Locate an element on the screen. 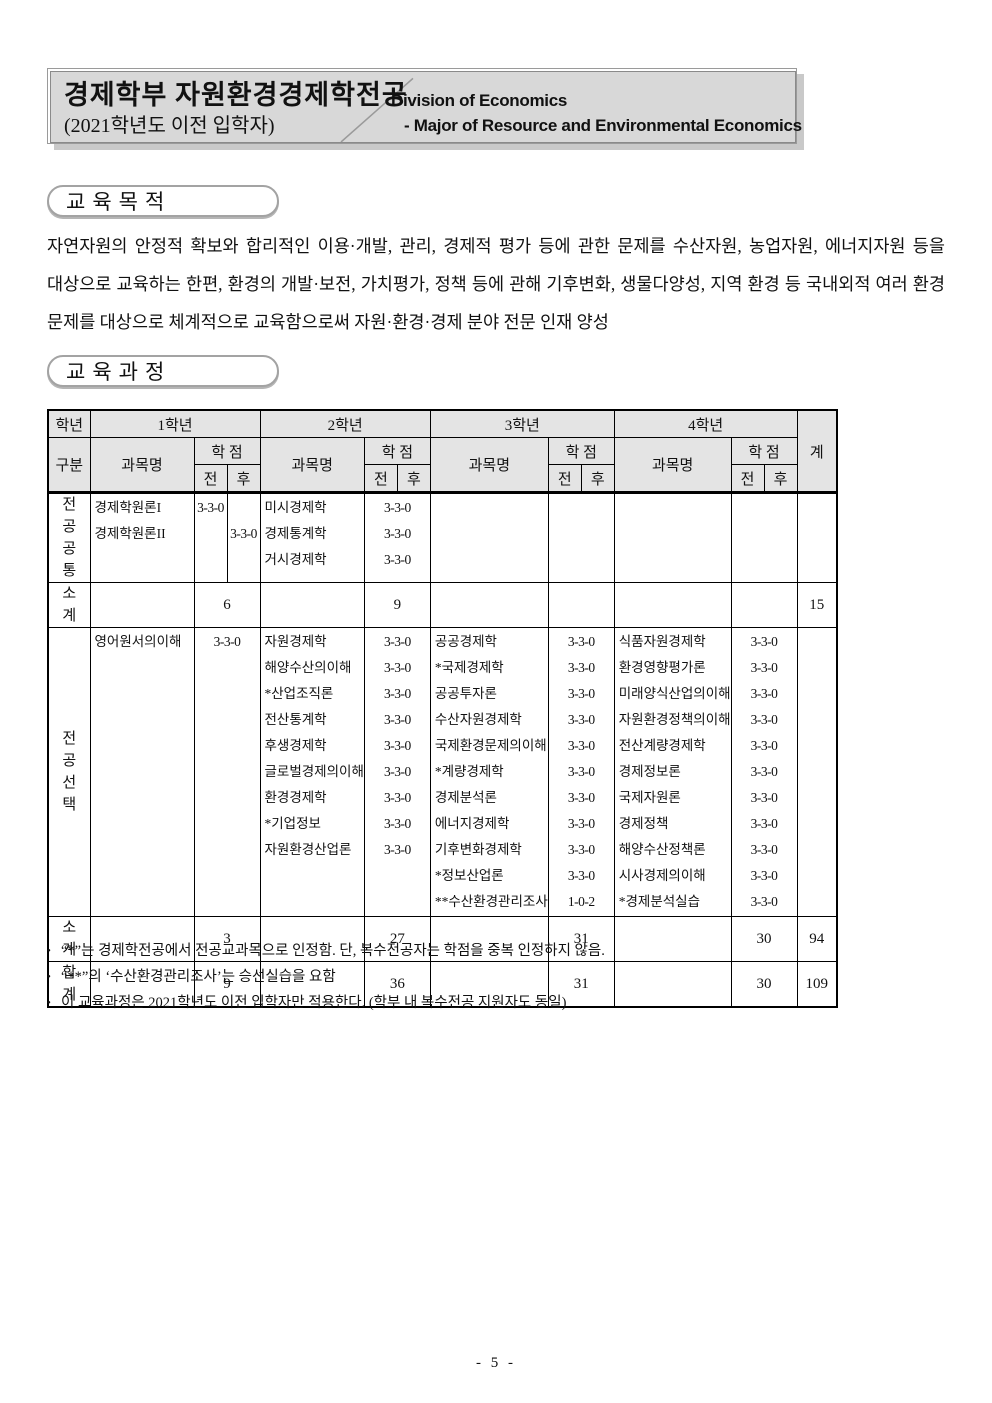 Image resolution: width=992 pixels, height=1403 pixels. diagonal-divider-line is located at coordinates (377, 109).